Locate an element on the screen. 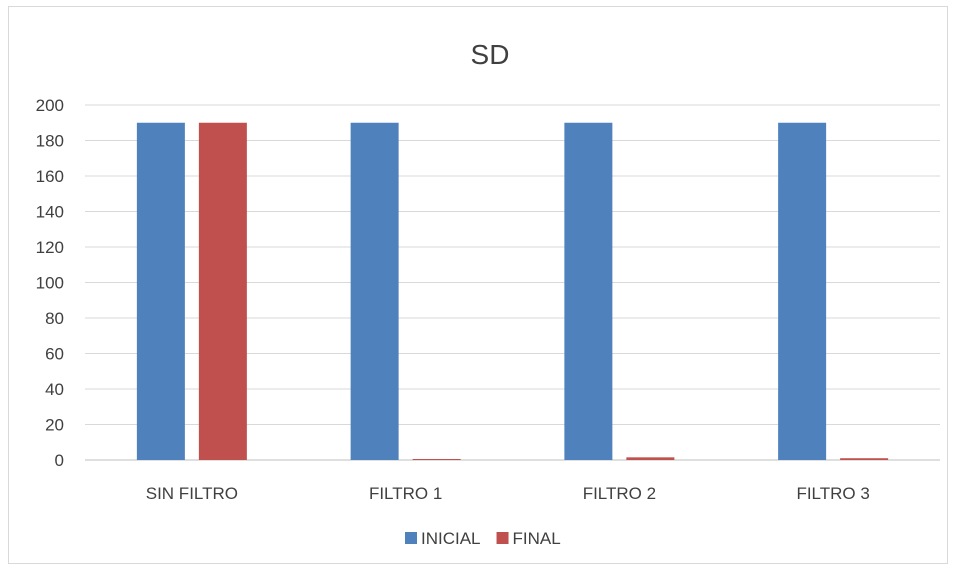 This screenshot has width=957, height=573. y-axis-ticks: 0 20 40 60 80 100 120 140 160 180 200 is located at coordinates (50, 283).